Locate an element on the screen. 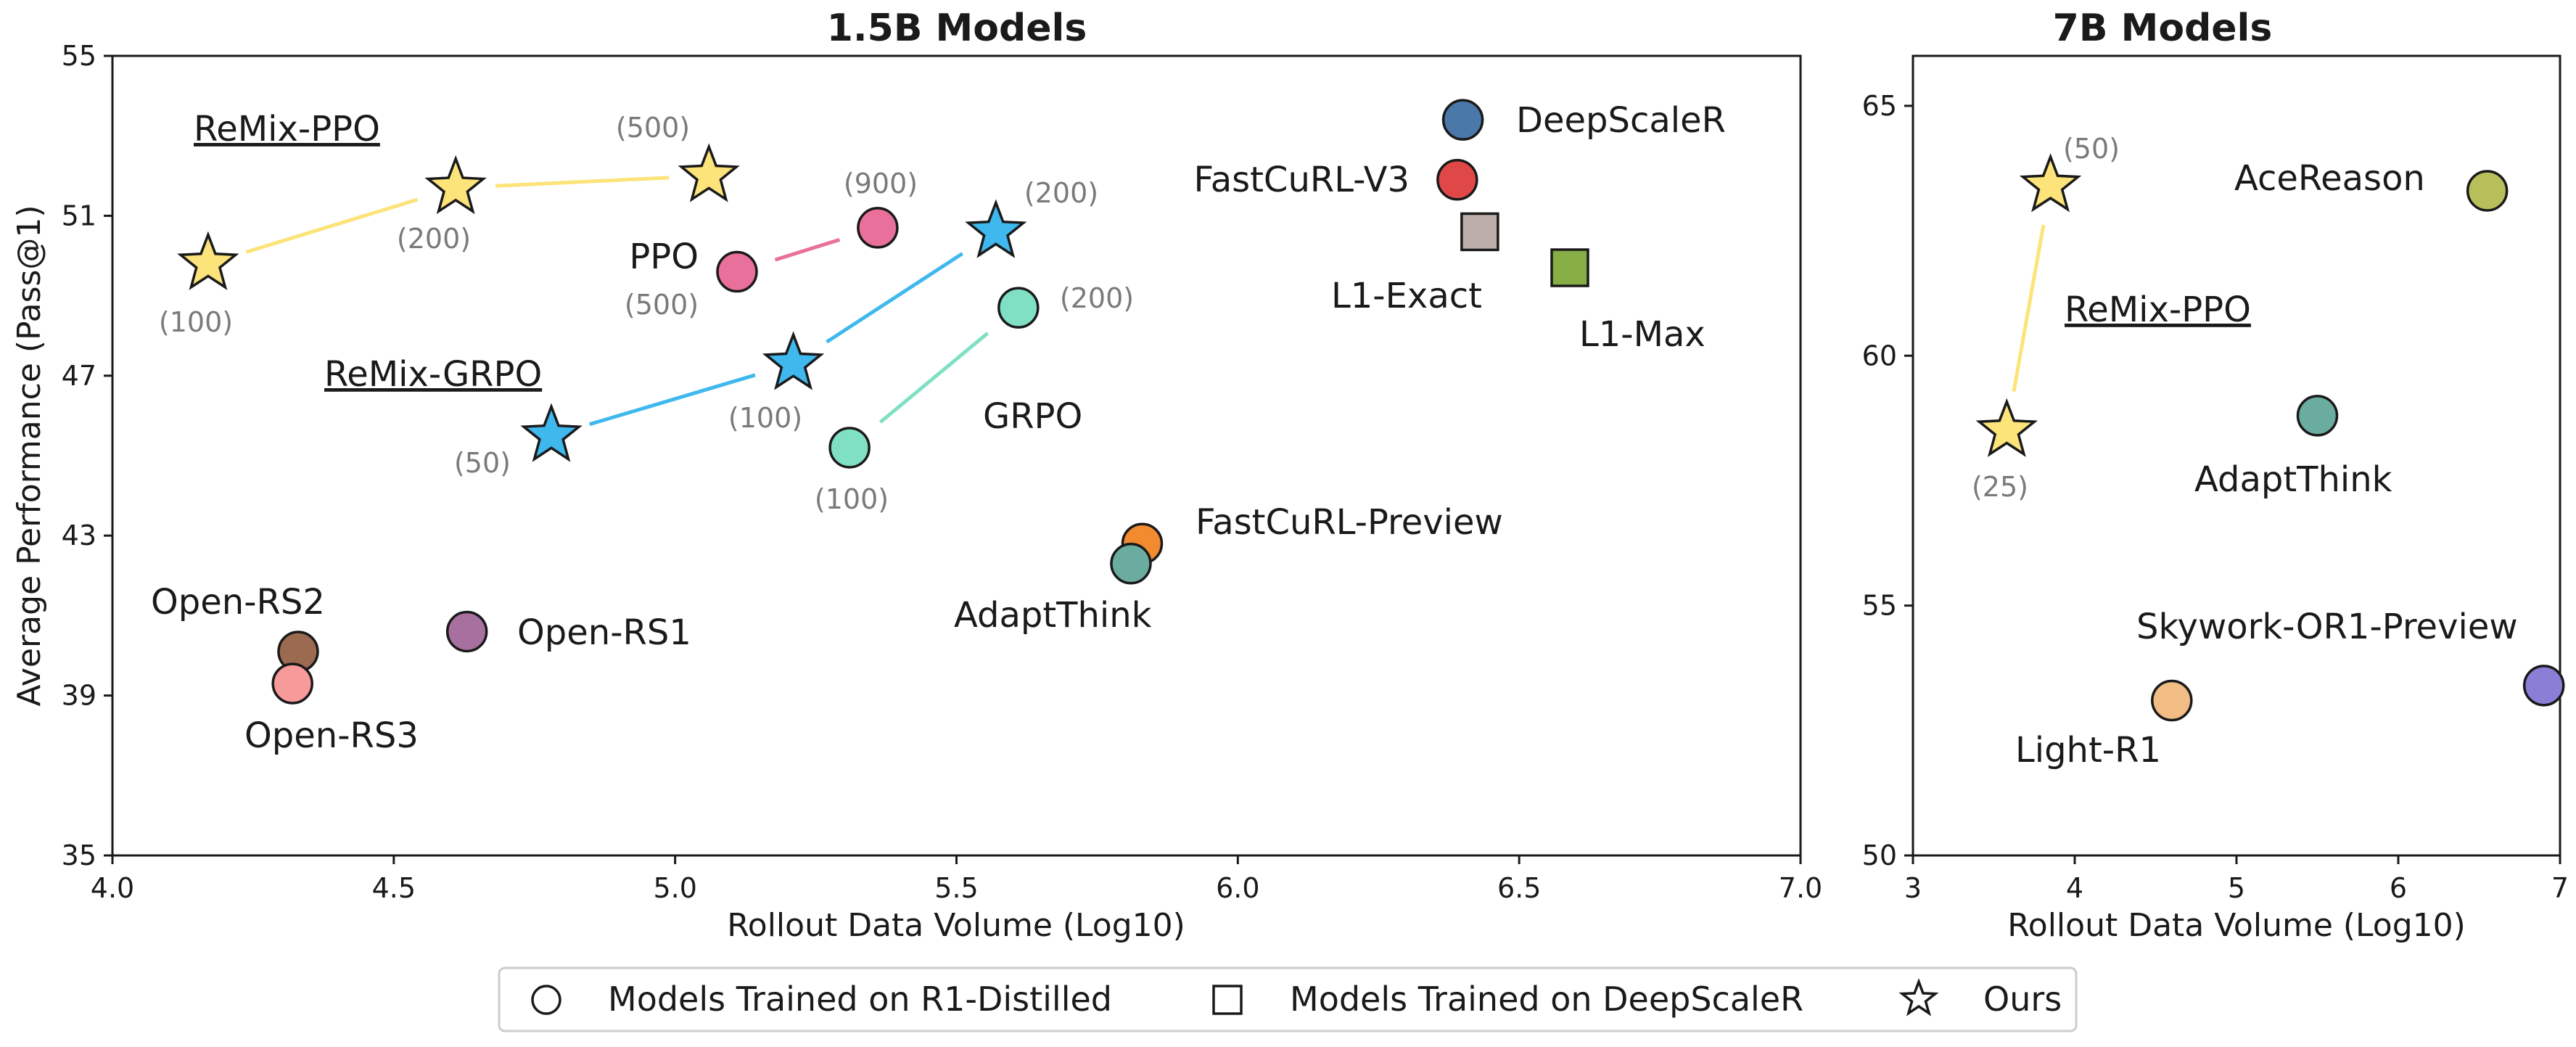 This screenshot has height=1047, width=2576. legend-box is located at coordinates (1288, 999).